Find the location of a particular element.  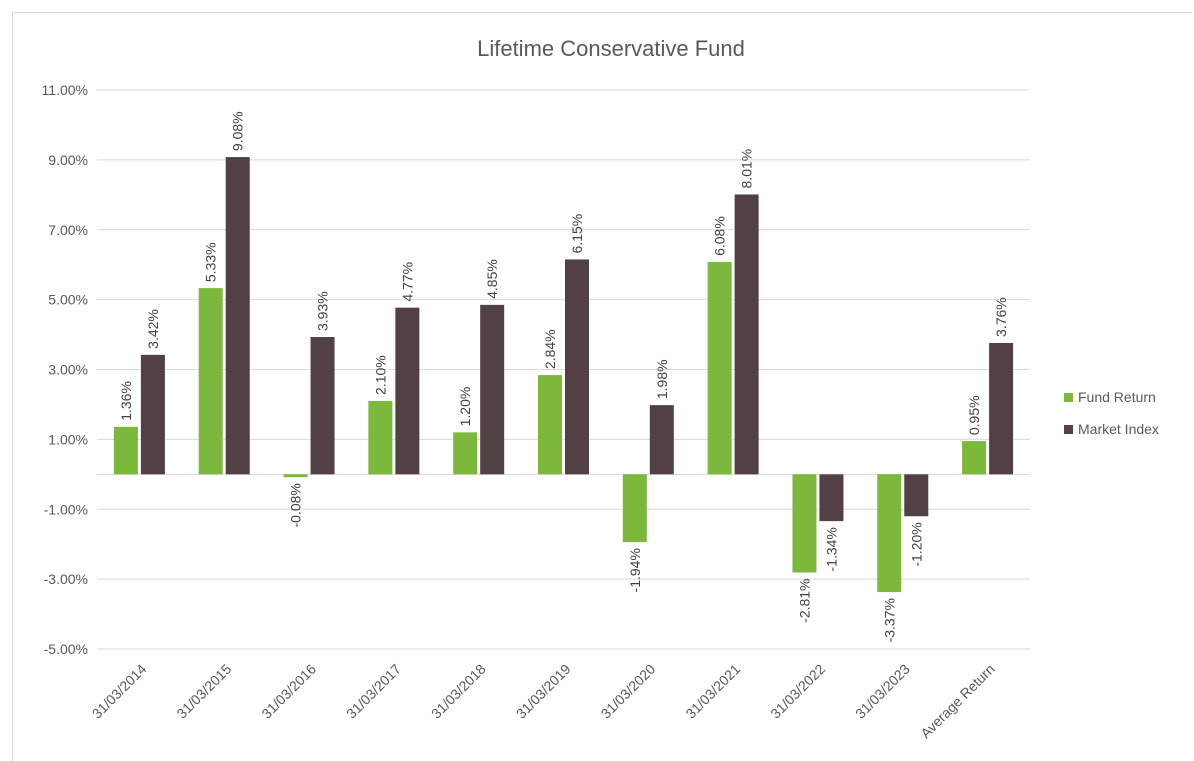

y-tick-label: -3.00% is located at coordinates (66, 579).